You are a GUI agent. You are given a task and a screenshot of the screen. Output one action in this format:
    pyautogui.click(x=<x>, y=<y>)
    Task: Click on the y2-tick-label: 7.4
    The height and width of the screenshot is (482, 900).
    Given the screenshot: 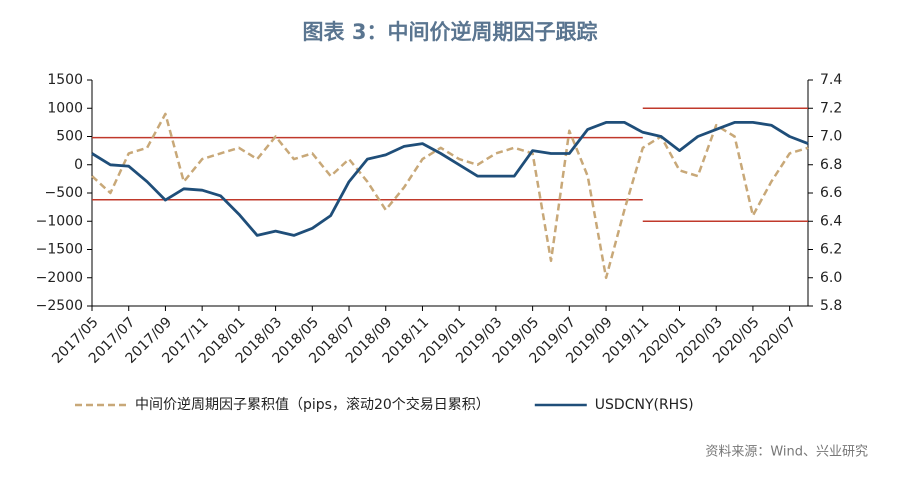 What is the action you would take?
    pyautogui.click(x=831, y=80)
    